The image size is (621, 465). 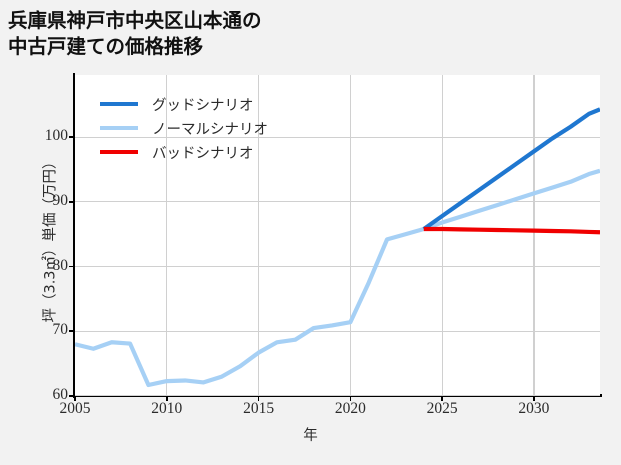 What do you see at coordinates (534, 408) in the screenshot?
I see `x-tick-label: 2030` at bounding box center [534, 408].